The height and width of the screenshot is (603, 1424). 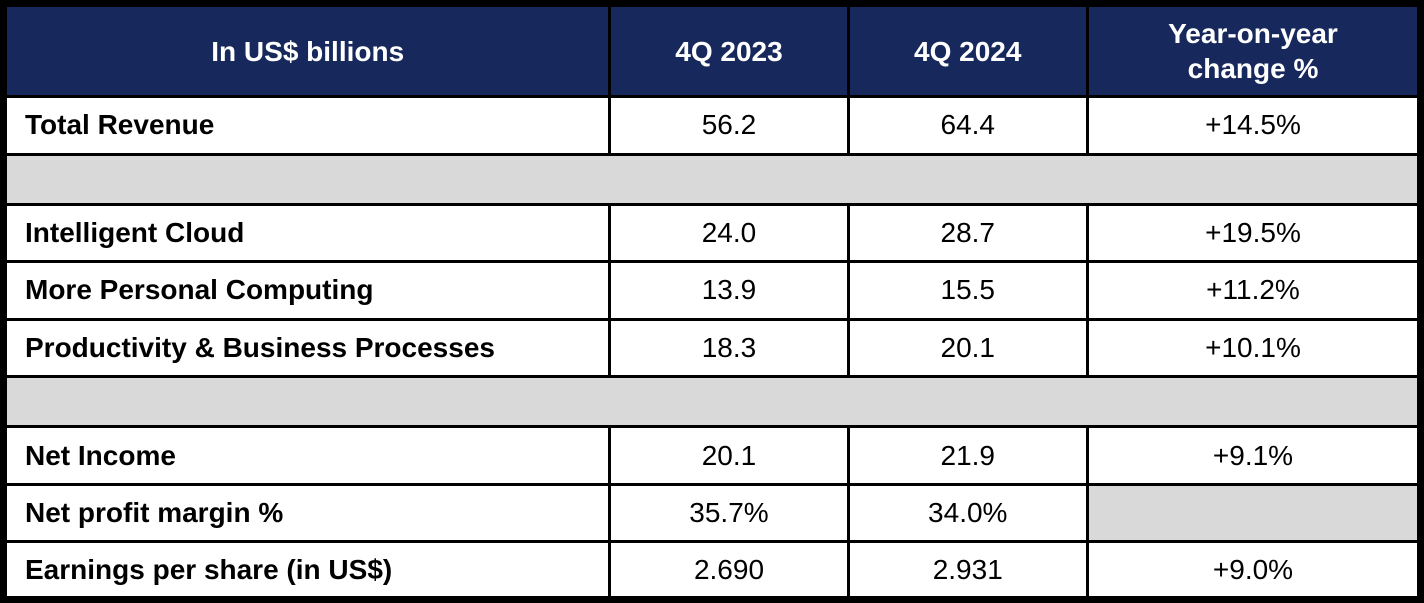 I want to click on value-4q2024: 2.931, so click(x=967, y=570).